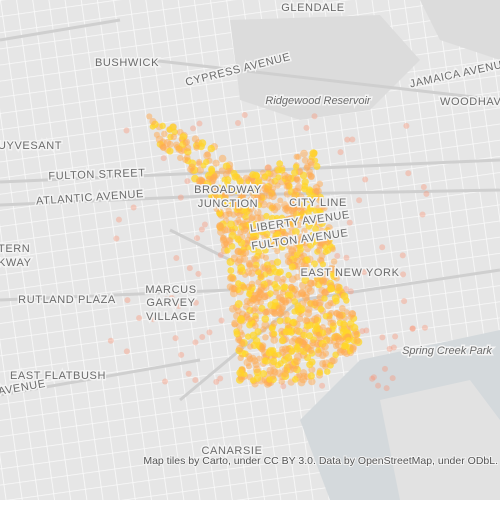 This screenshot has height=505, width=500. Describe the element at coordinates (16, 263) in the screenshot. I see `place-label: KWAY` at that location.